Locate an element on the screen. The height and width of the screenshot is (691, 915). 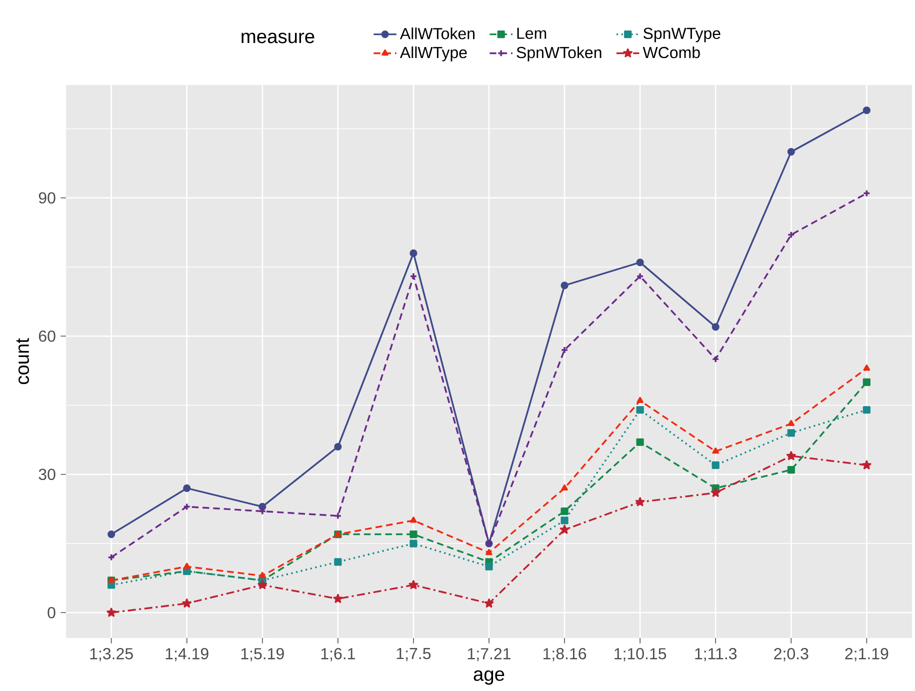
legend-label: SpnWToken is located at coordinates (559, 54).